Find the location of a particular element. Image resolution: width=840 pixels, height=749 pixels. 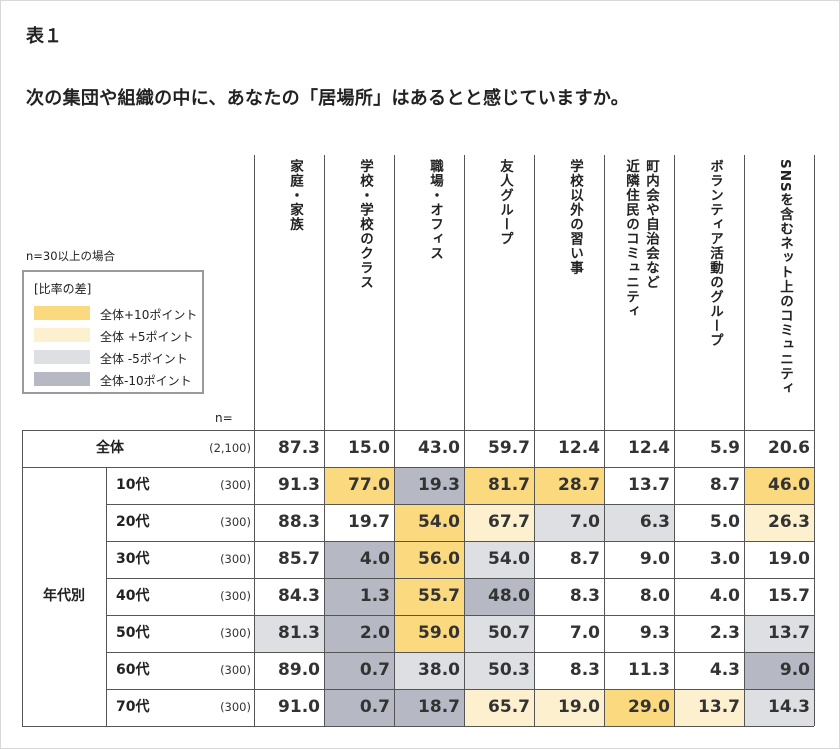

table-cell: 87.3 is located at coordinates (299, 448).